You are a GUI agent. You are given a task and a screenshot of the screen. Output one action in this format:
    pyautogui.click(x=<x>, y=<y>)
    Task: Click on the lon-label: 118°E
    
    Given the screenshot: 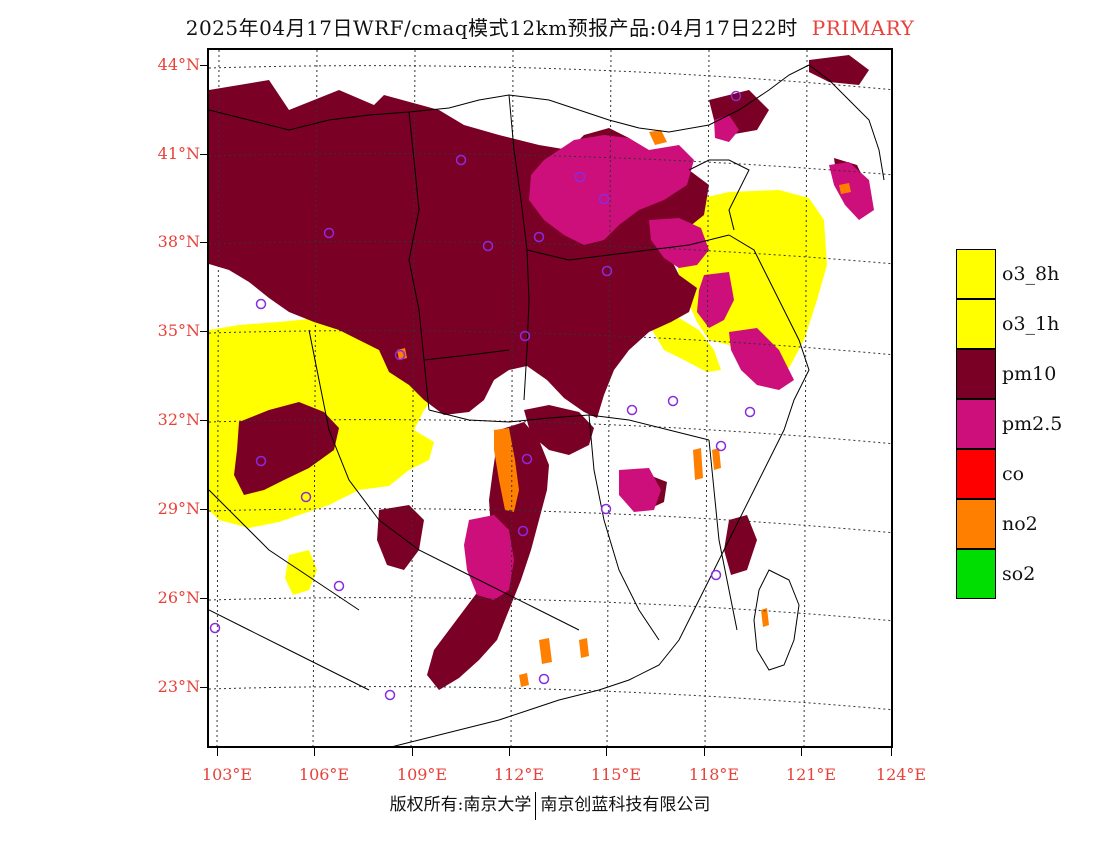 What is the action you would take?
    pyautogui.click(x=714, y=774)
    